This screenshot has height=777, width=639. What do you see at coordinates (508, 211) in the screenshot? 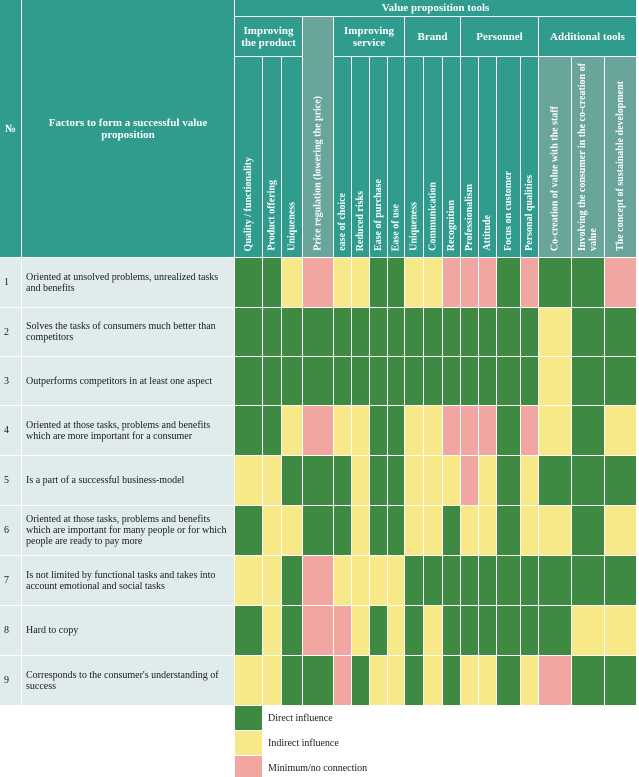
I see `column-header-label: Focus on customer` at bounding box center [508, 211].